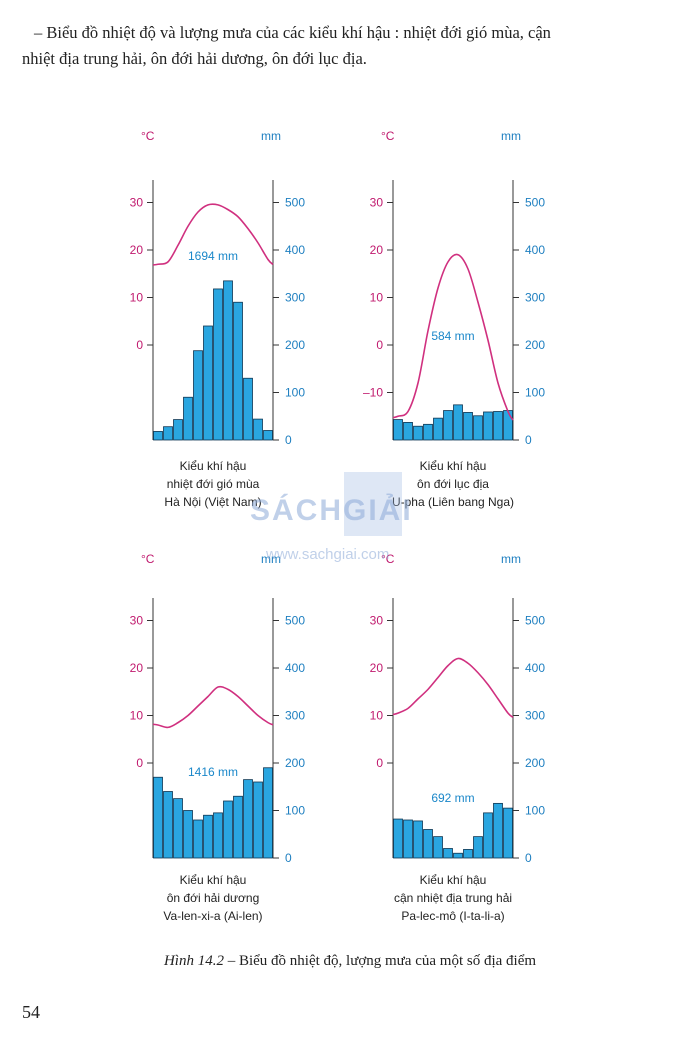 This screenshot has height=1038, width=700. What do you see at coordinates (213, 256) in the screenshot?
I see `rainfall-total: 1694 mm` at bounding box center [213, 256].